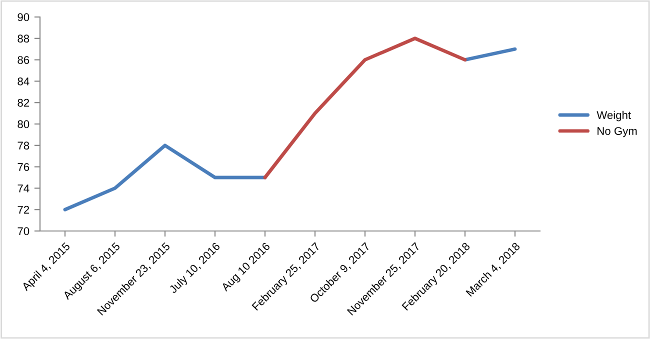 This screenshot has width=651, height=339. I want to click on y-tick-label: 78, so click(24, 146).